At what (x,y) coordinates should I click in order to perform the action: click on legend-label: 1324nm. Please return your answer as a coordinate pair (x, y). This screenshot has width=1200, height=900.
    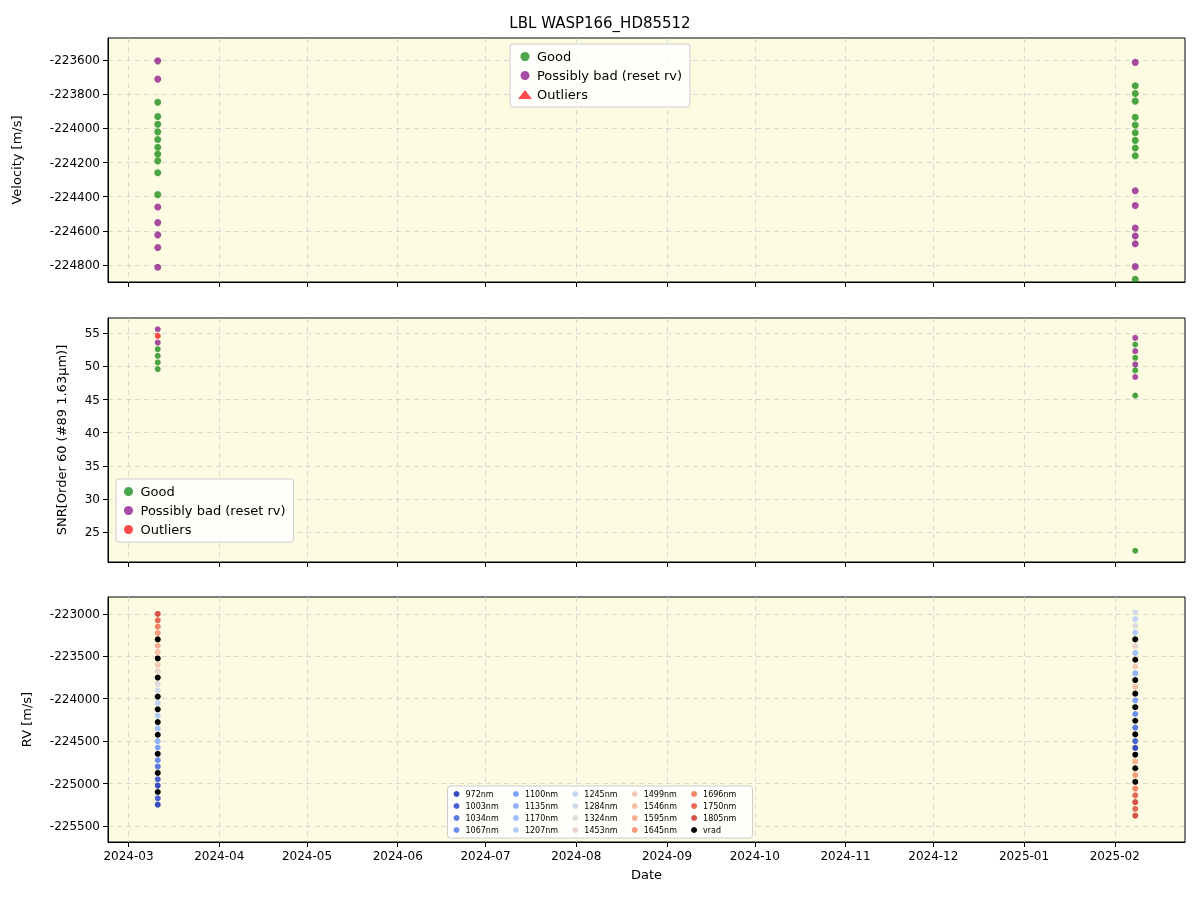
    Looking at the image, I should click on (606, 818).